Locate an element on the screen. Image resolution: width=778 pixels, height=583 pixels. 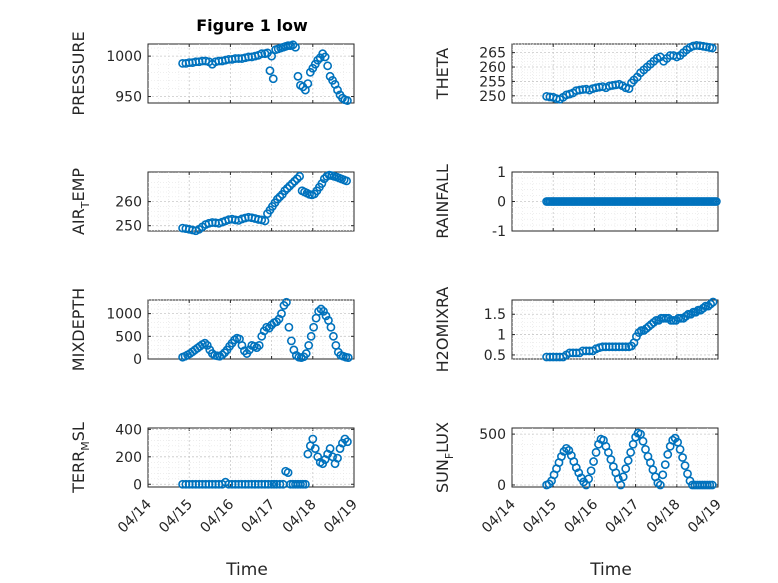
y-tick-label: 1000 is located at coordinates (124, 315).